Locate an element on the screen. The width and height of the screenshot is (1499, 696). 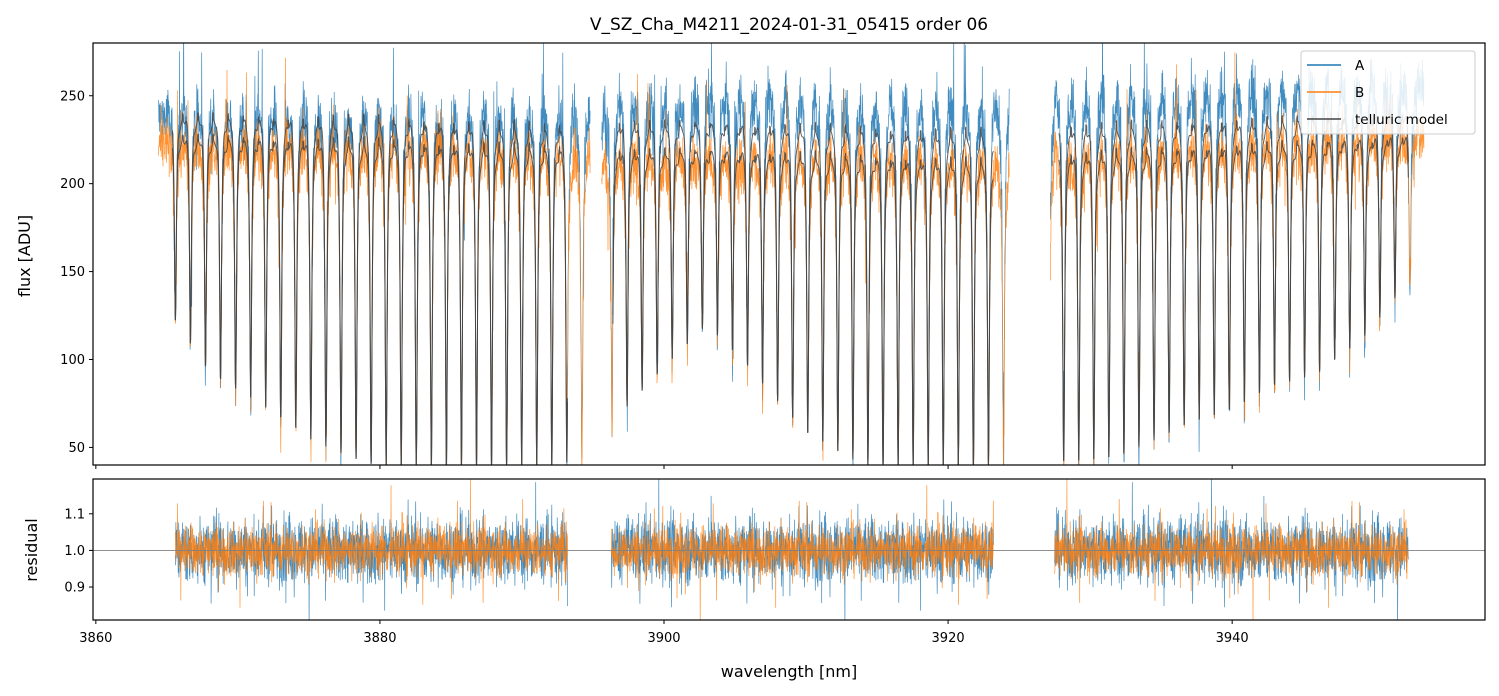
legend-label-telluric: telluric model is located at coordinates (1401, 120).